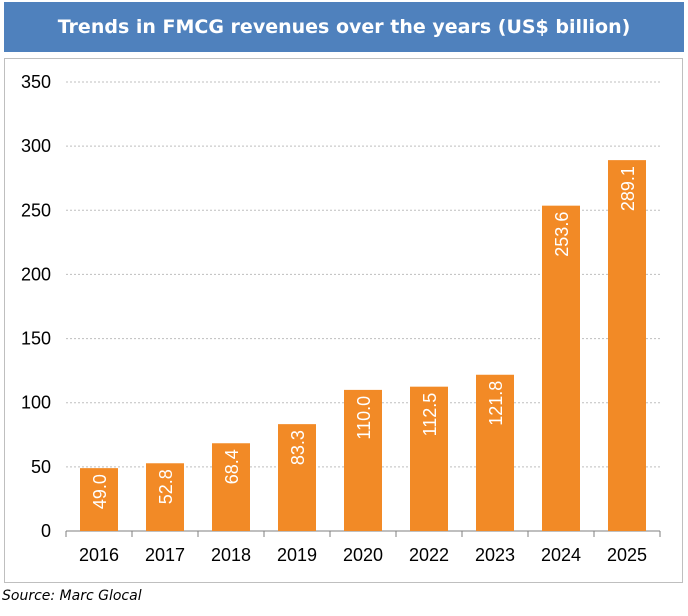 This screenshot has height=616, width=688. Describe the element at coordinates (72, 596) in the screenshot. I see `source-note: Source: Marc Glocal` at that location.